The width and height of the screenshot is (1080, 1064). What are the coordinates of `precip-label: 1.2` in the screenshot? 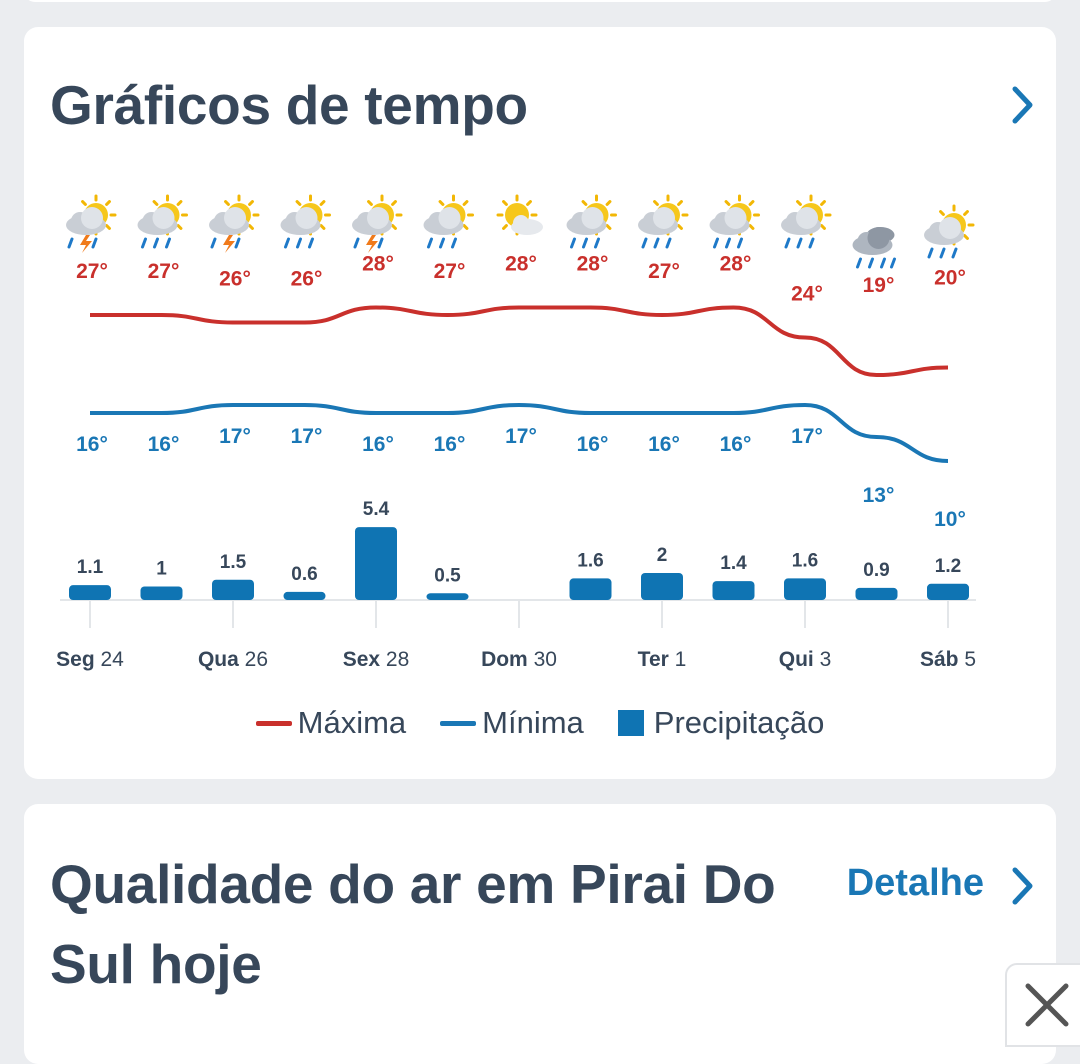 It's located at (948, 566).